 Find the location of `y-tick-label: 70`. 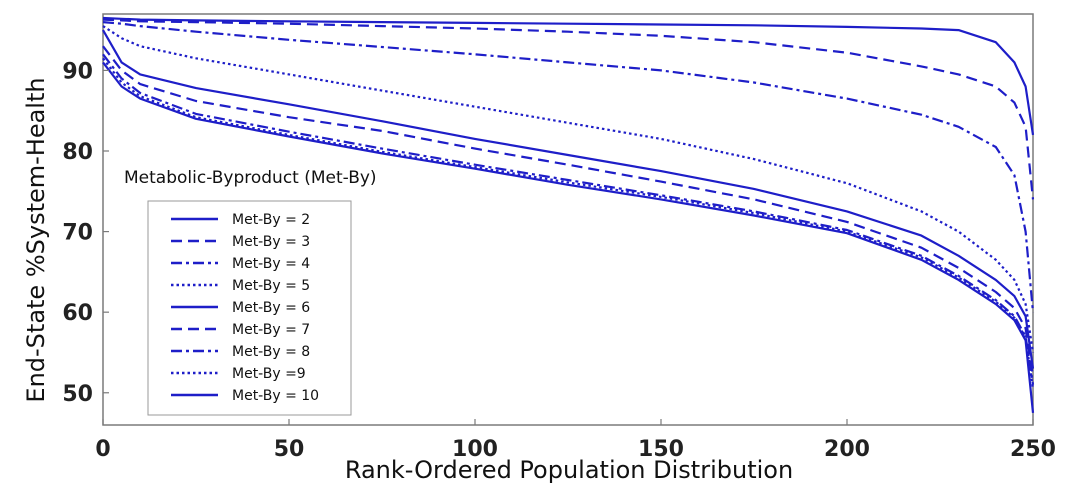

y-tick-label: 70 is located at coordinates (77, 233).